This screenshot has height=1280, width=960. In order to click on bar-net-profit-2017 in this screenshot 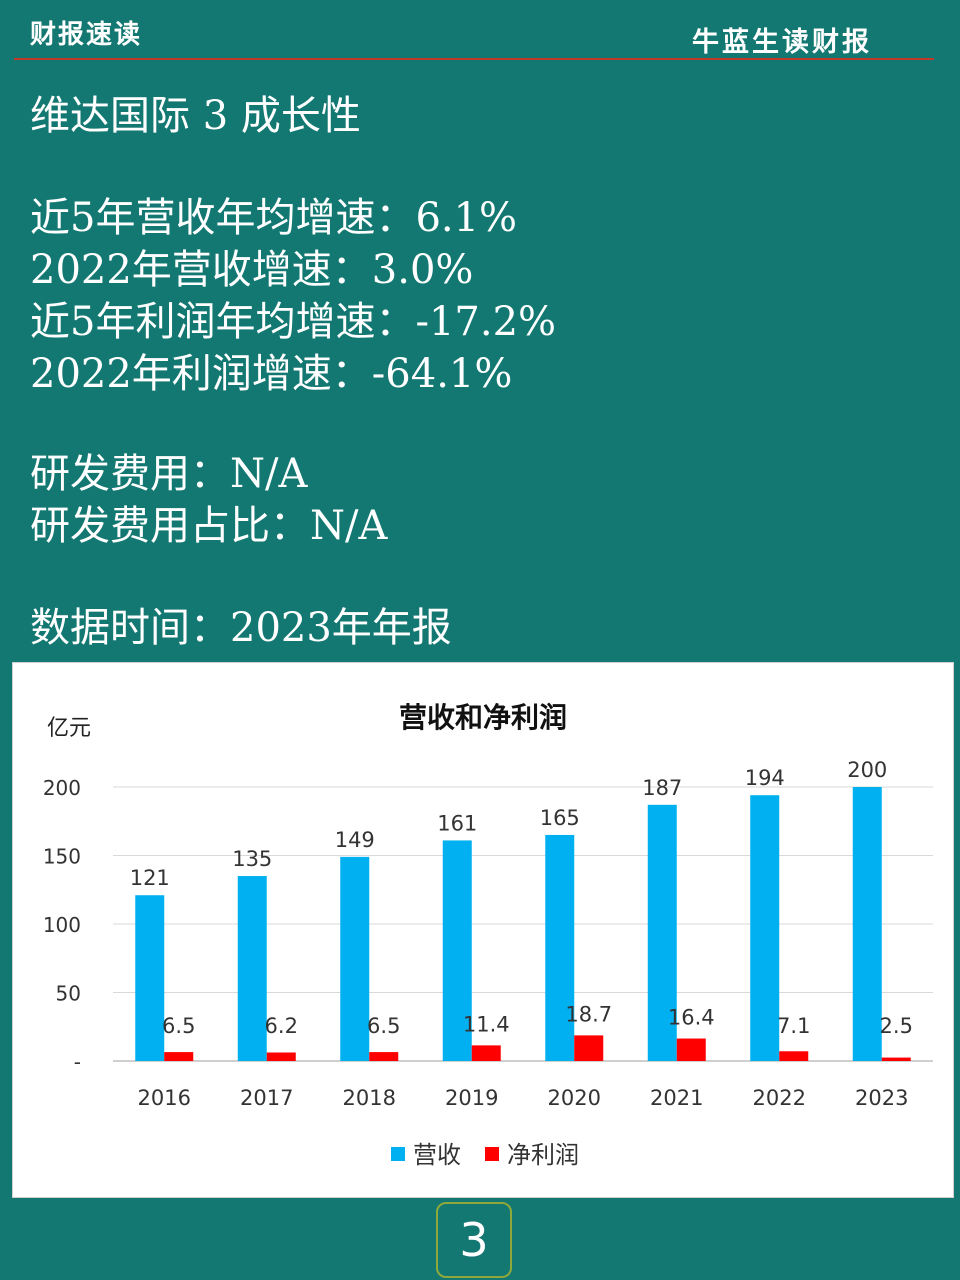, I will do `click(281, 1056)`.